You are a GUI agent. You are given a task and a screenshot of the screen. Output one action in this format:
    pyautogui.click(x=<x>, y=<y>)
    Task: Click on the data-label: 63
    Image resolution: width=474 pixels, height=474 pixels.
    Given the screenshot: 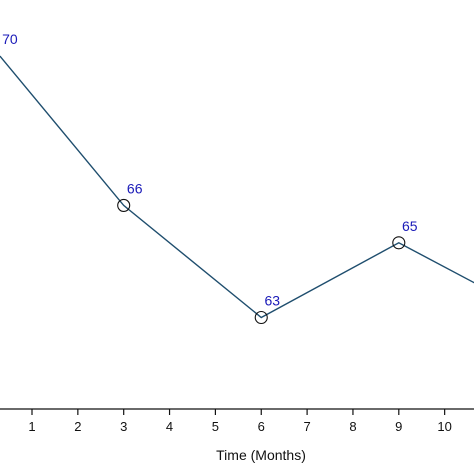 What is the action you would take?
    pyautogui.click(x=272, y=300)
    